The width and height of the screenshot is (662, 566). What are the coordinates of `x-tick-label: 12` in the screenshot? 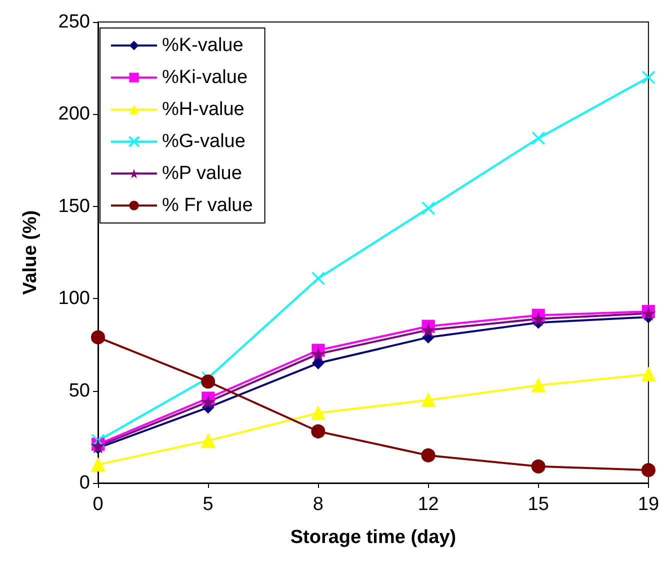 It's located at (428, 504).